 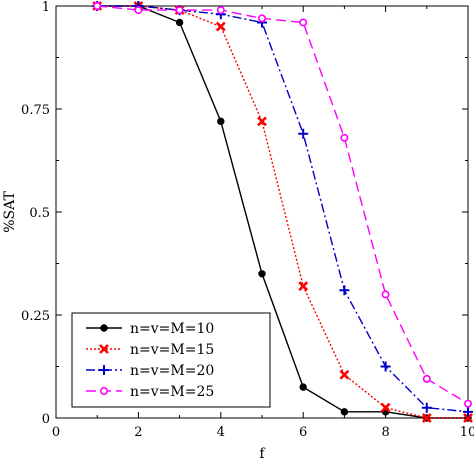 I want to click on x-tick-label: 6, so click(x=303, y=432).